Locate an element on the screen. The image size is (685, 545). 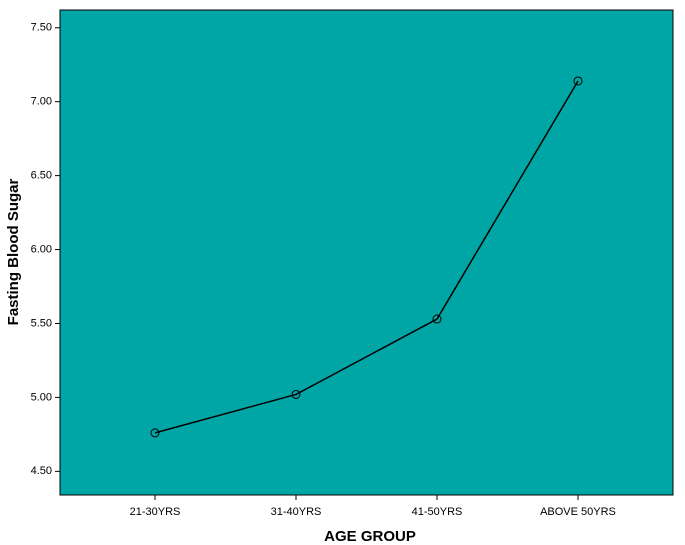
x-tick-label: ABOVE 50YRS is located at coordinates (578, 512).